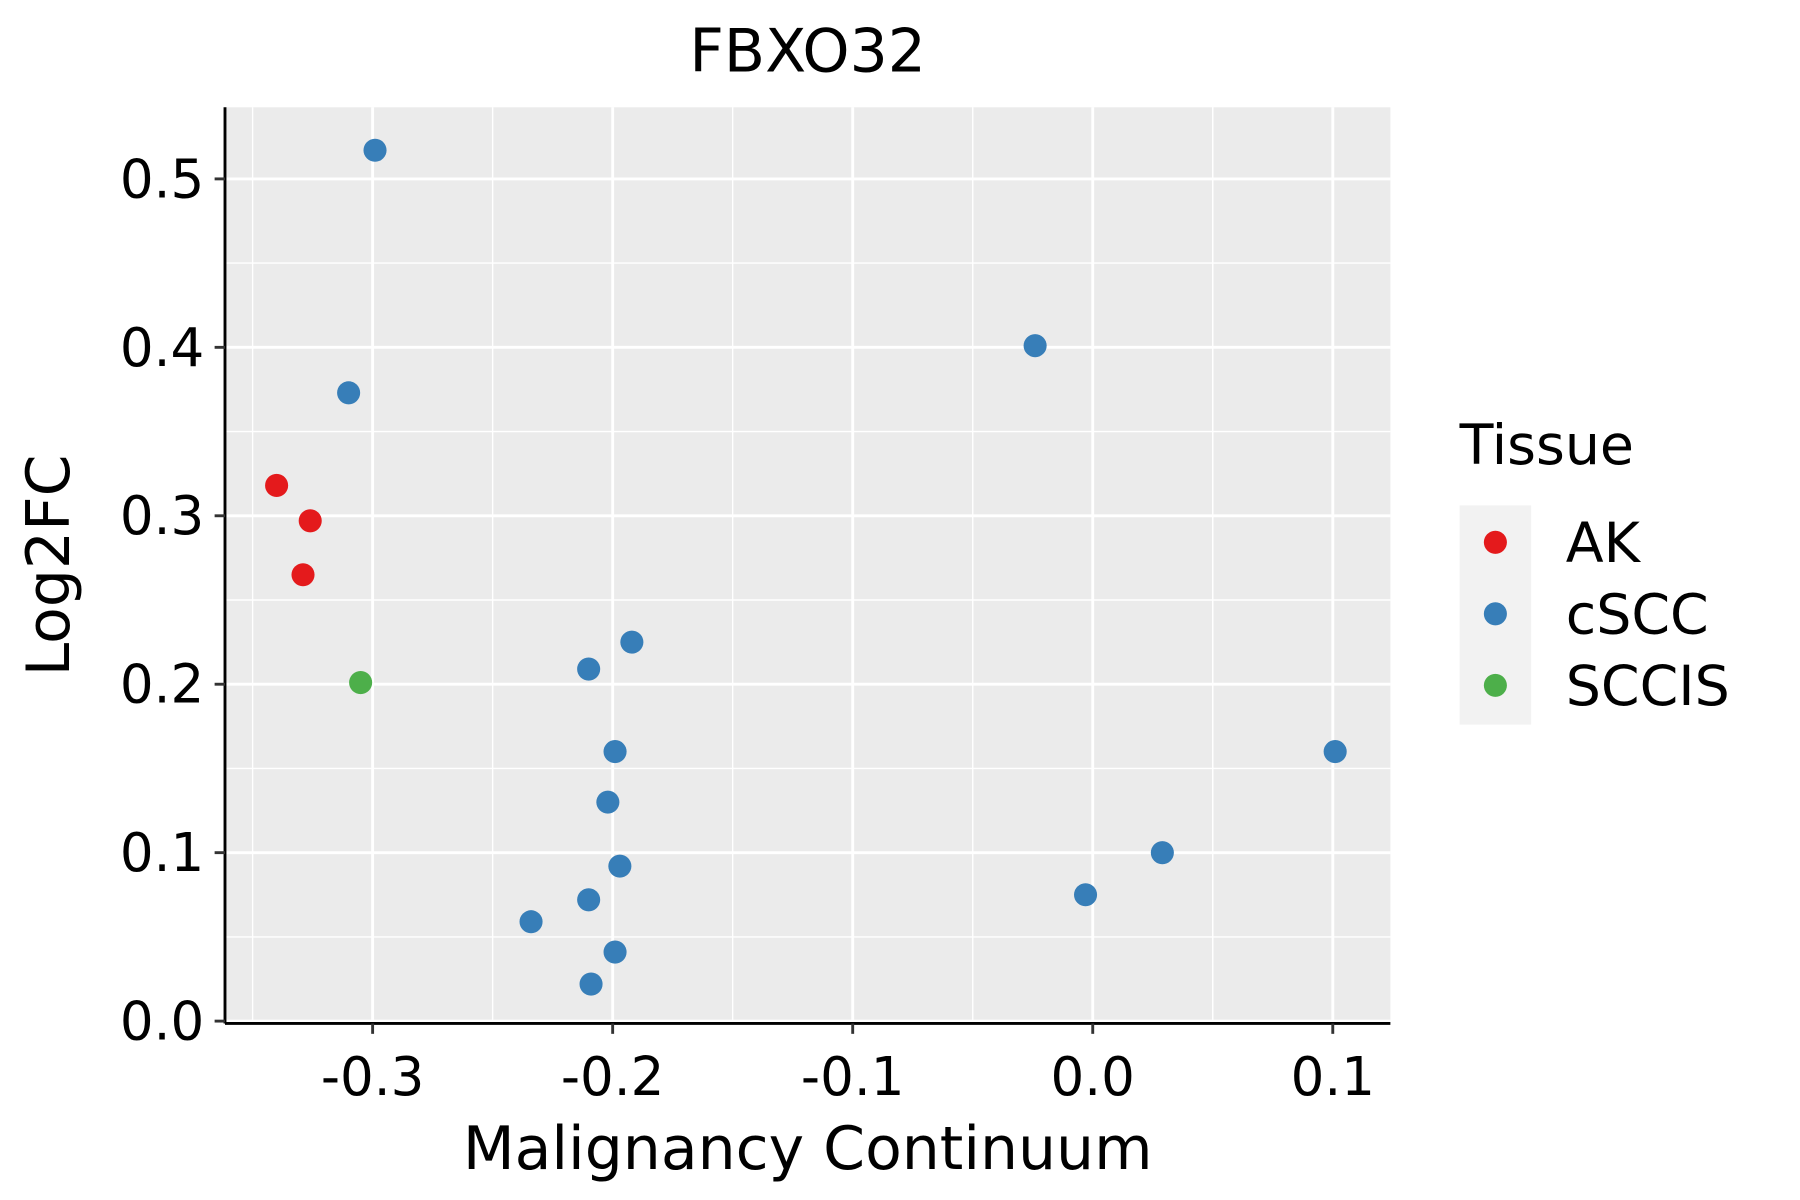  Describe the element at coordinates (1648, 687) in the screenshot. I see `legend-label-sccis: SCCIS` at that location.